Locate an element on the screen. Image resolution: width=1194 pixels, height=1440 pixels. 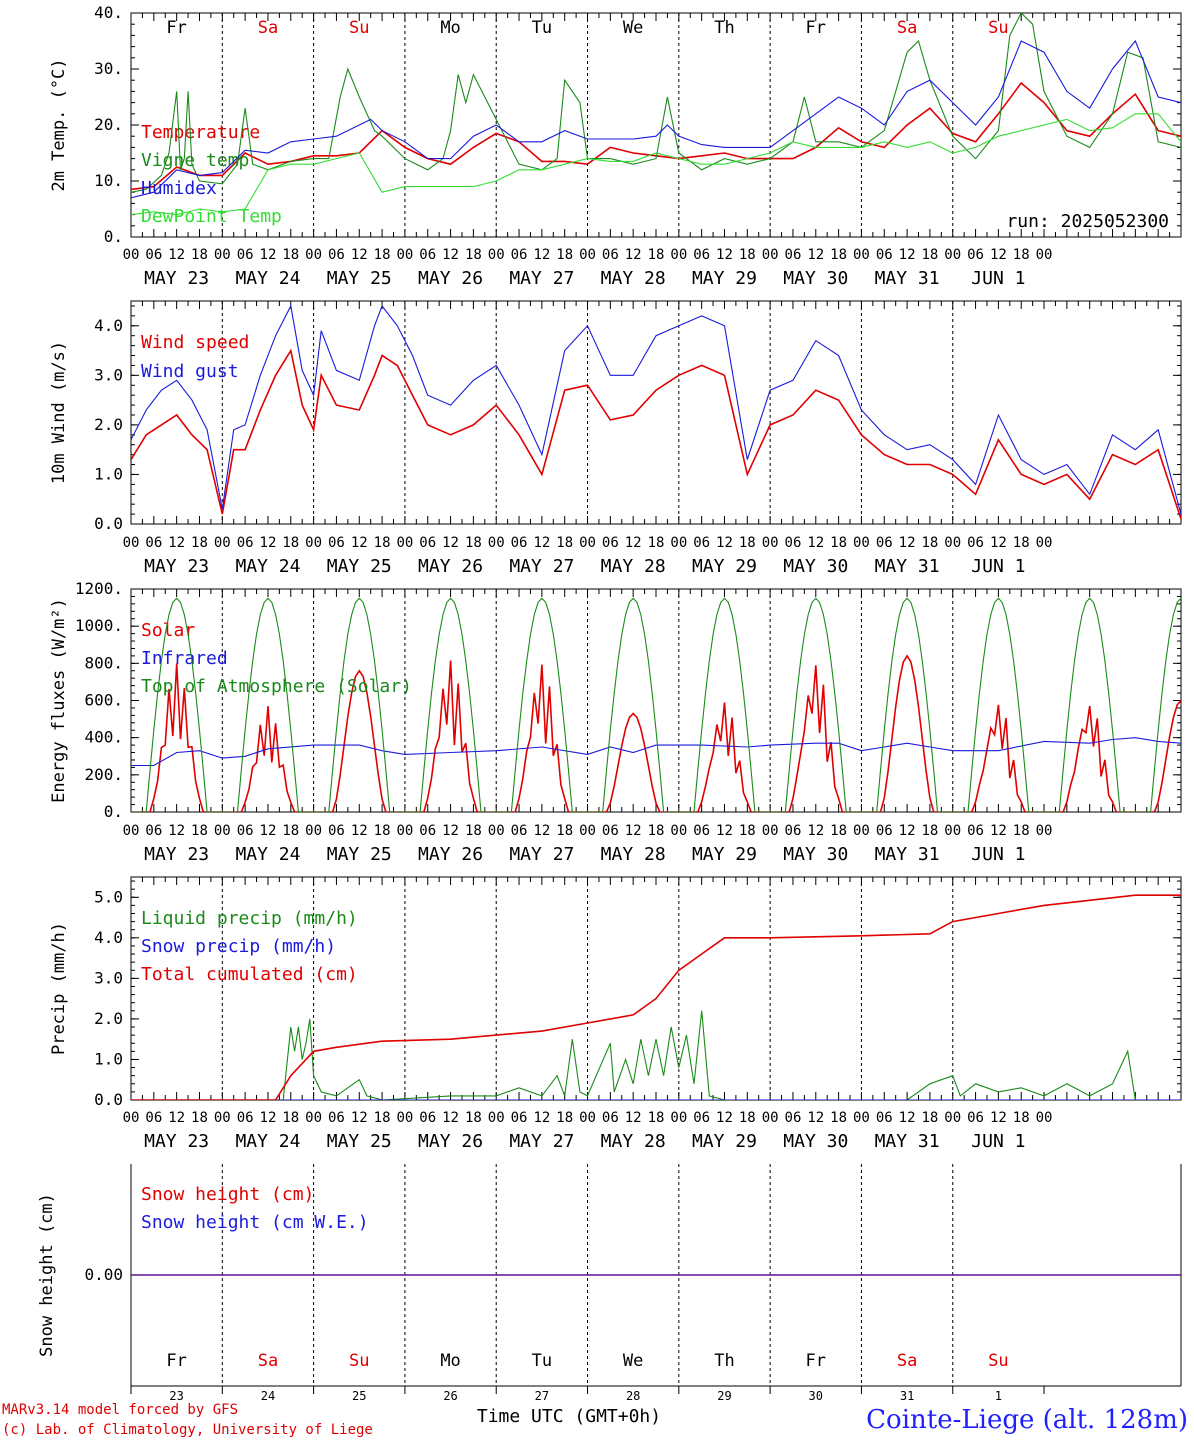
day-number: 29 is located at coordinates (724, 1396).